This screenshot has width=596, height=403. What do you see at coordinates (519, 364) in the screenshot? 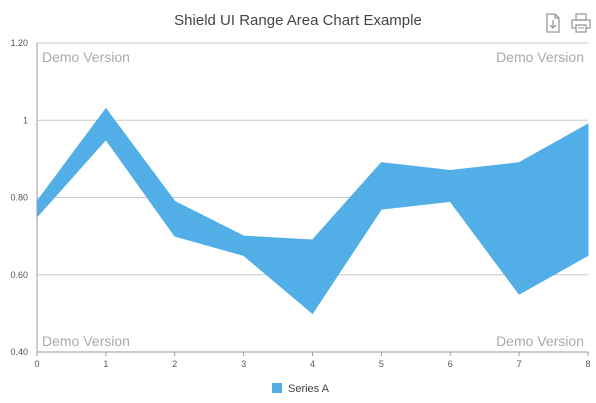
I see `x-tick-label: 7` at bounding box center [519, 364].